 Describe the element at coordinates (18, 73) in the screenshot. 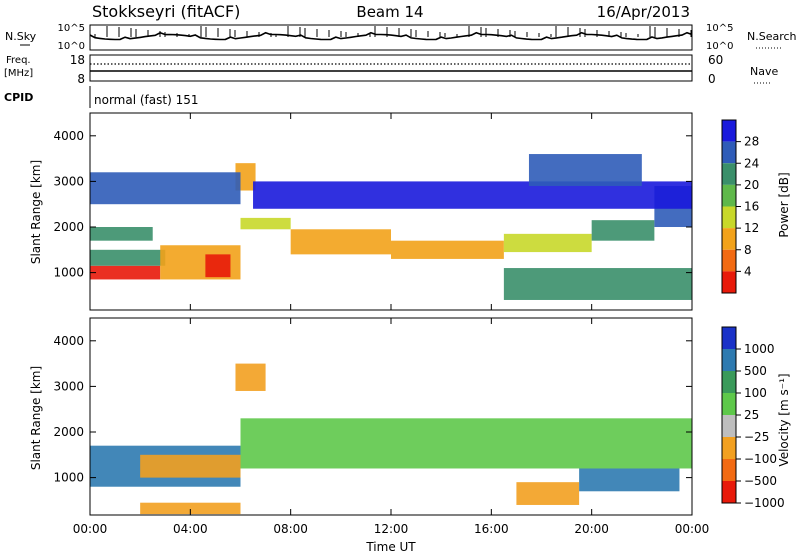

I see `freq-label-2: [MHz]` at that location.